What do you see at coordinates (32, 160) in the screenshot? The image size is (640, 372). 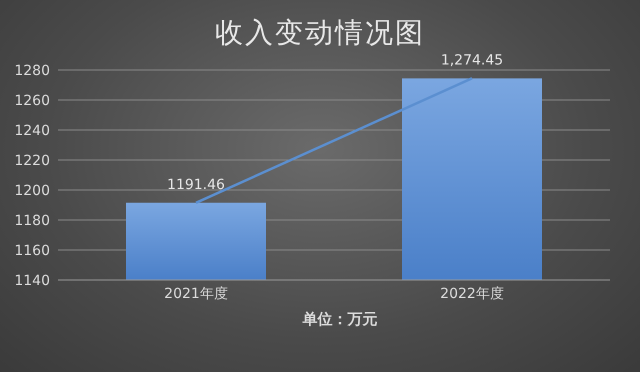 I see `y-tick-label: 1220` at bounding box center [32, 160].